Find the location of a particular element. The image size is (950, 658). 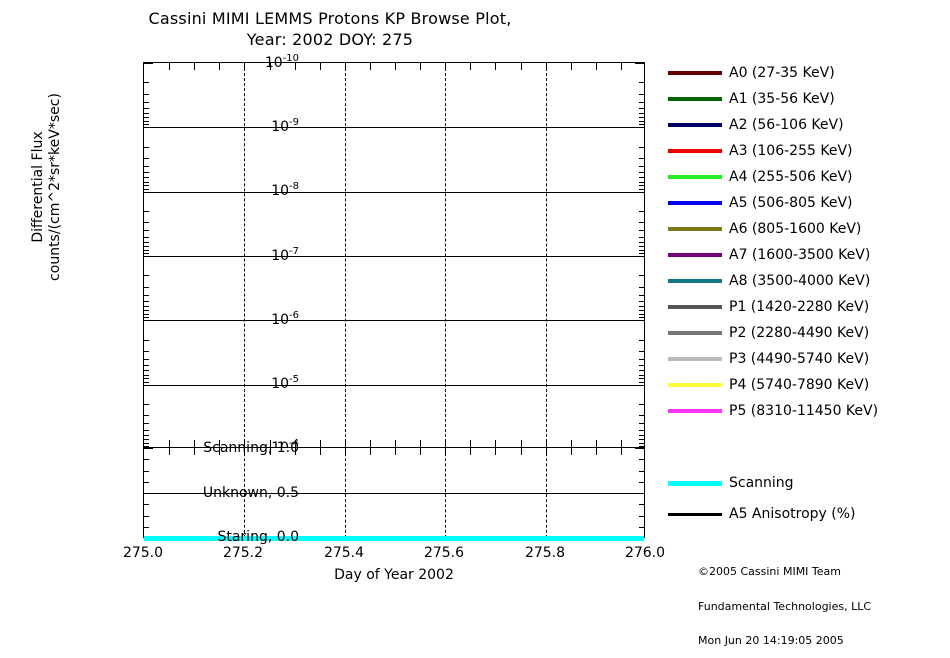

legend-item-label: A1 (35-56 KeV) is located at coordinates (782, 99).